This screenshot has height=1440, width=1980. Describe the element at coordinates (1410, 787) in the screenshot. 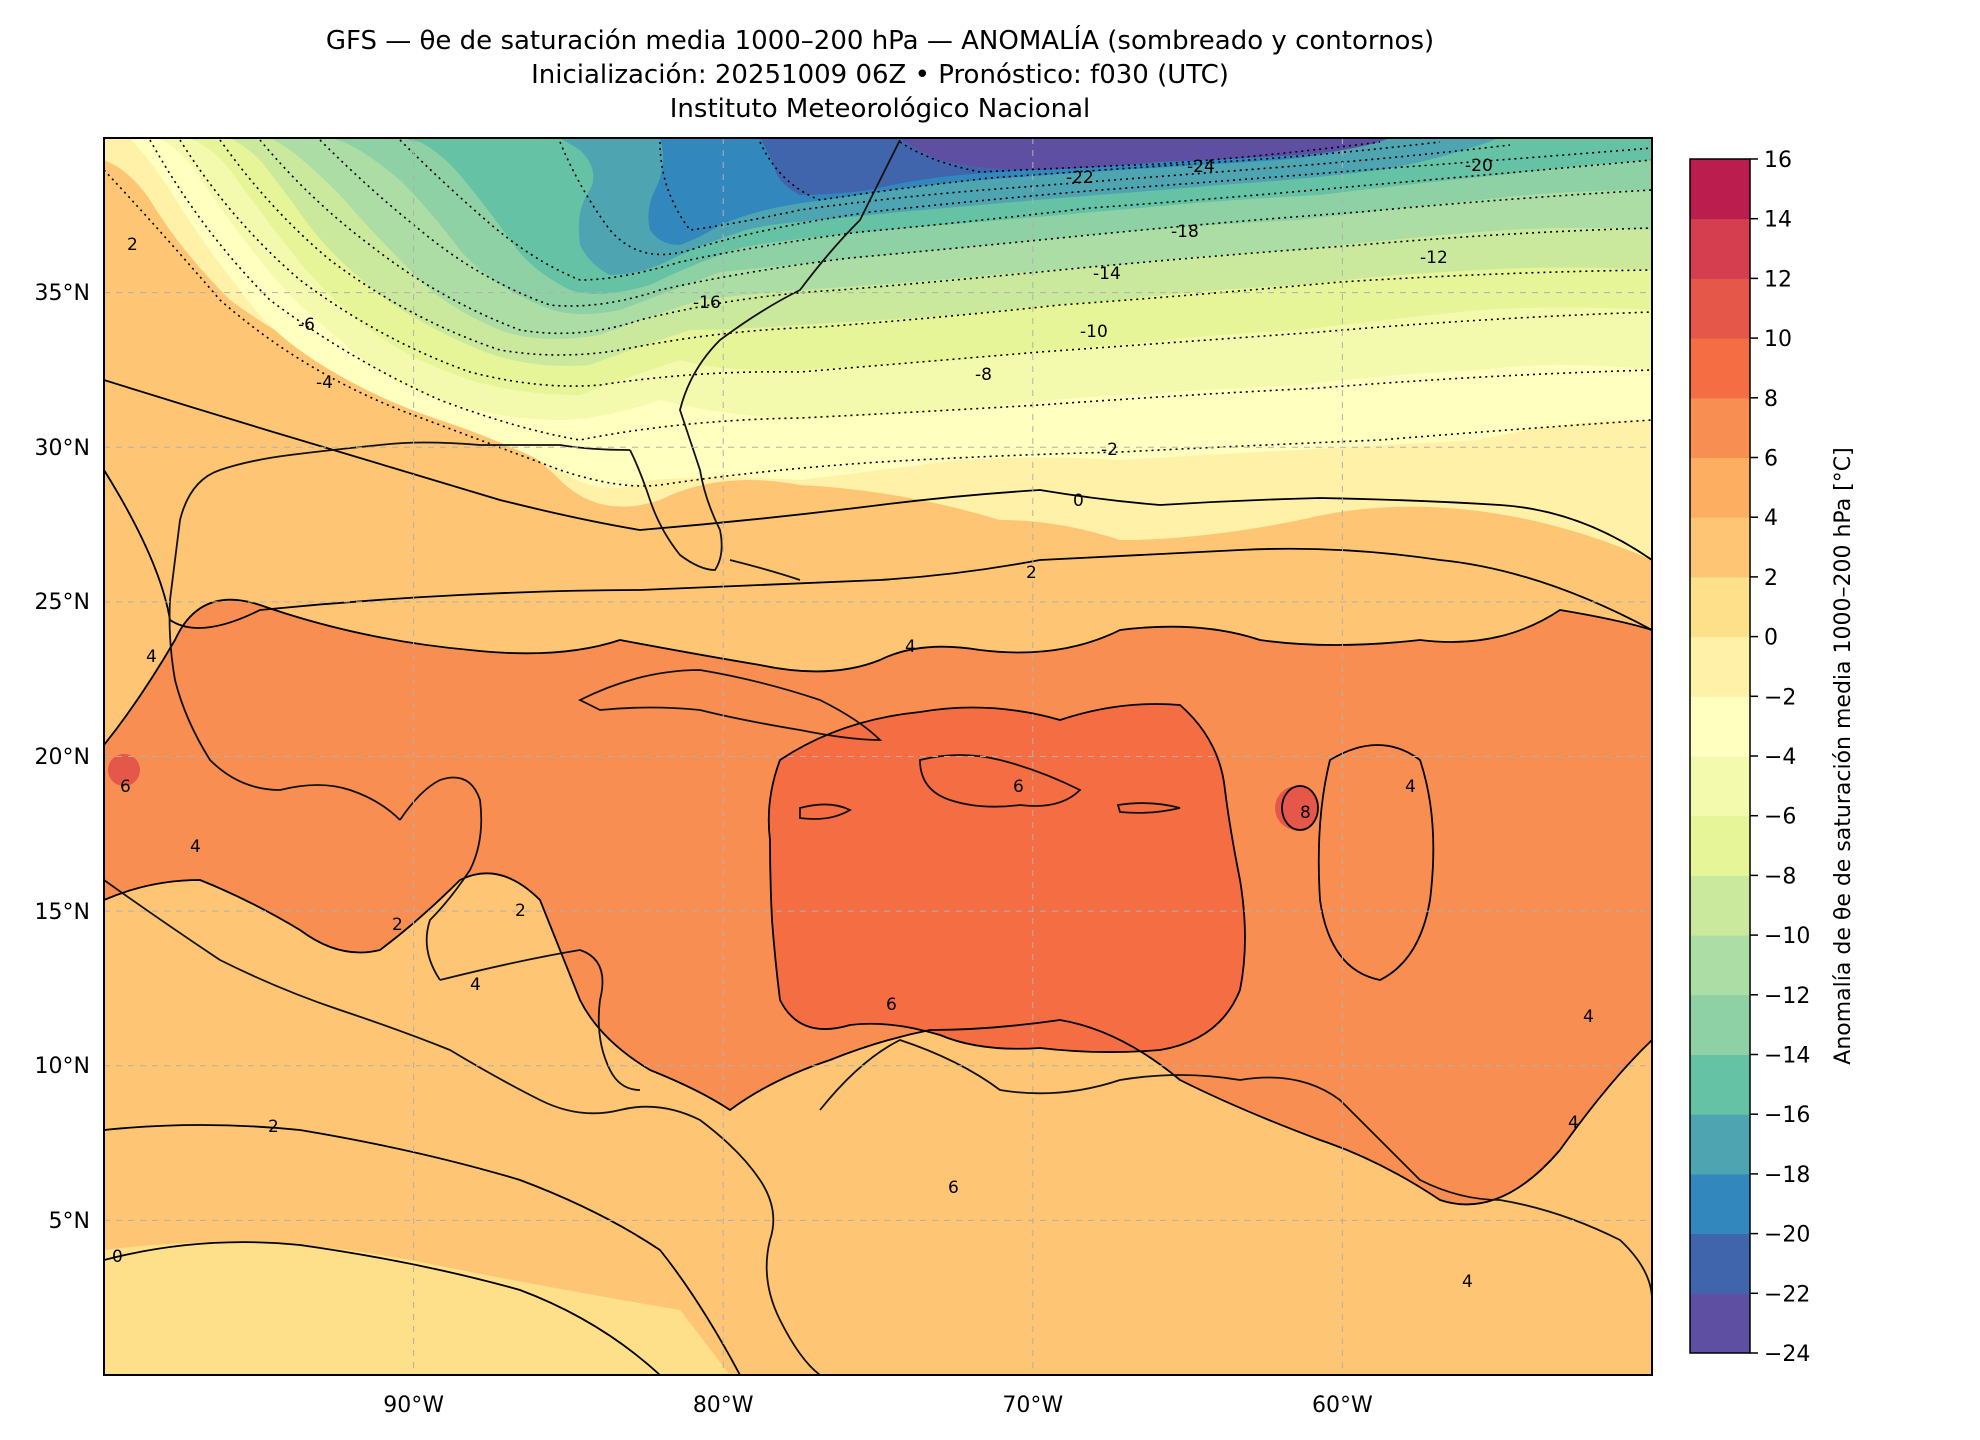

I see `contour-label-4-atlantic: 4` at that location.